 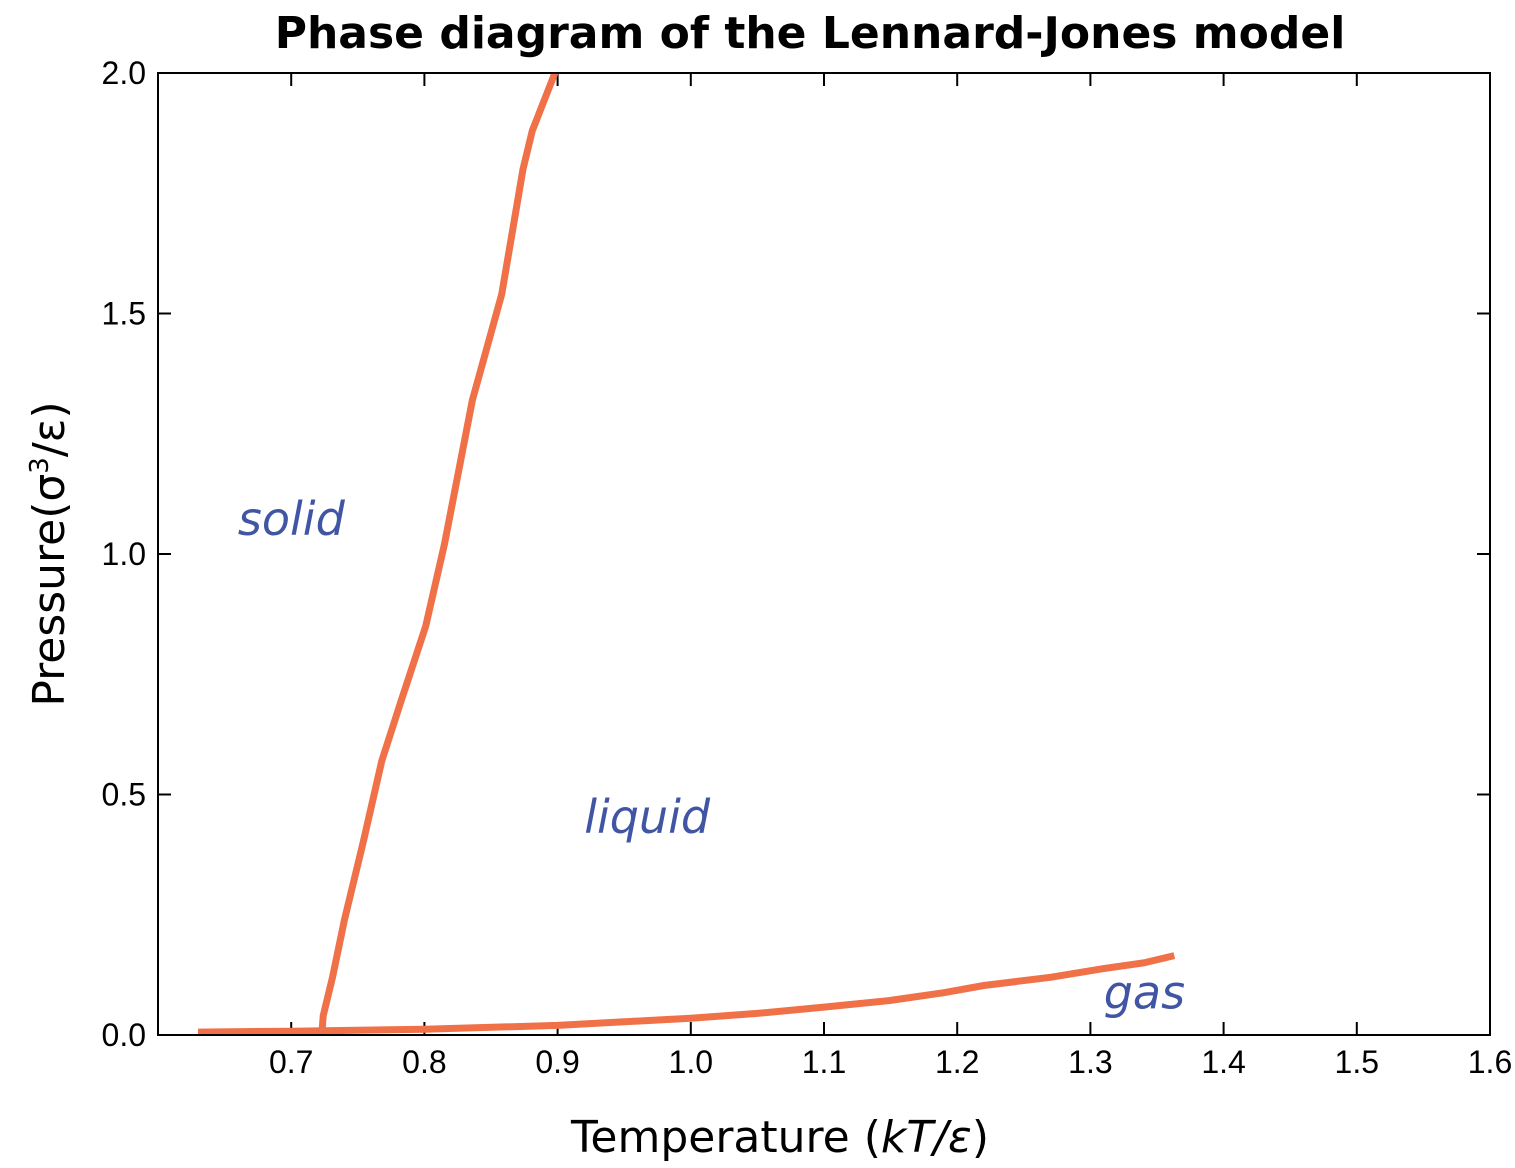 What do you see at coordinates (824, 1062) in the screenshot?
I see `x-tick-label: 1.1` at bounding box center [824, 1062].